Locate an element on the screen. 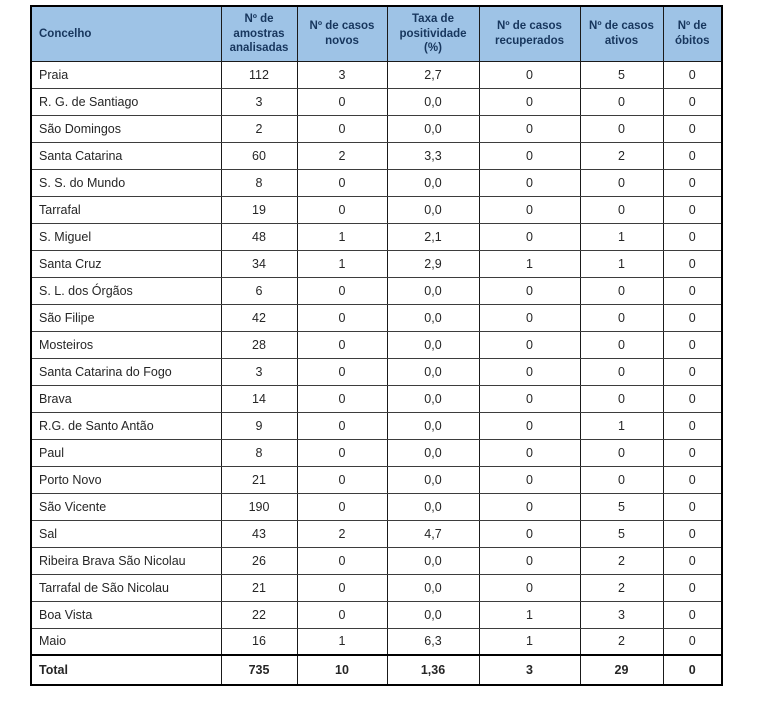 This screenshot has height=701, width=768. column-header-recuperados: Nº de casos recuperados is located at coordinates (529, 33).